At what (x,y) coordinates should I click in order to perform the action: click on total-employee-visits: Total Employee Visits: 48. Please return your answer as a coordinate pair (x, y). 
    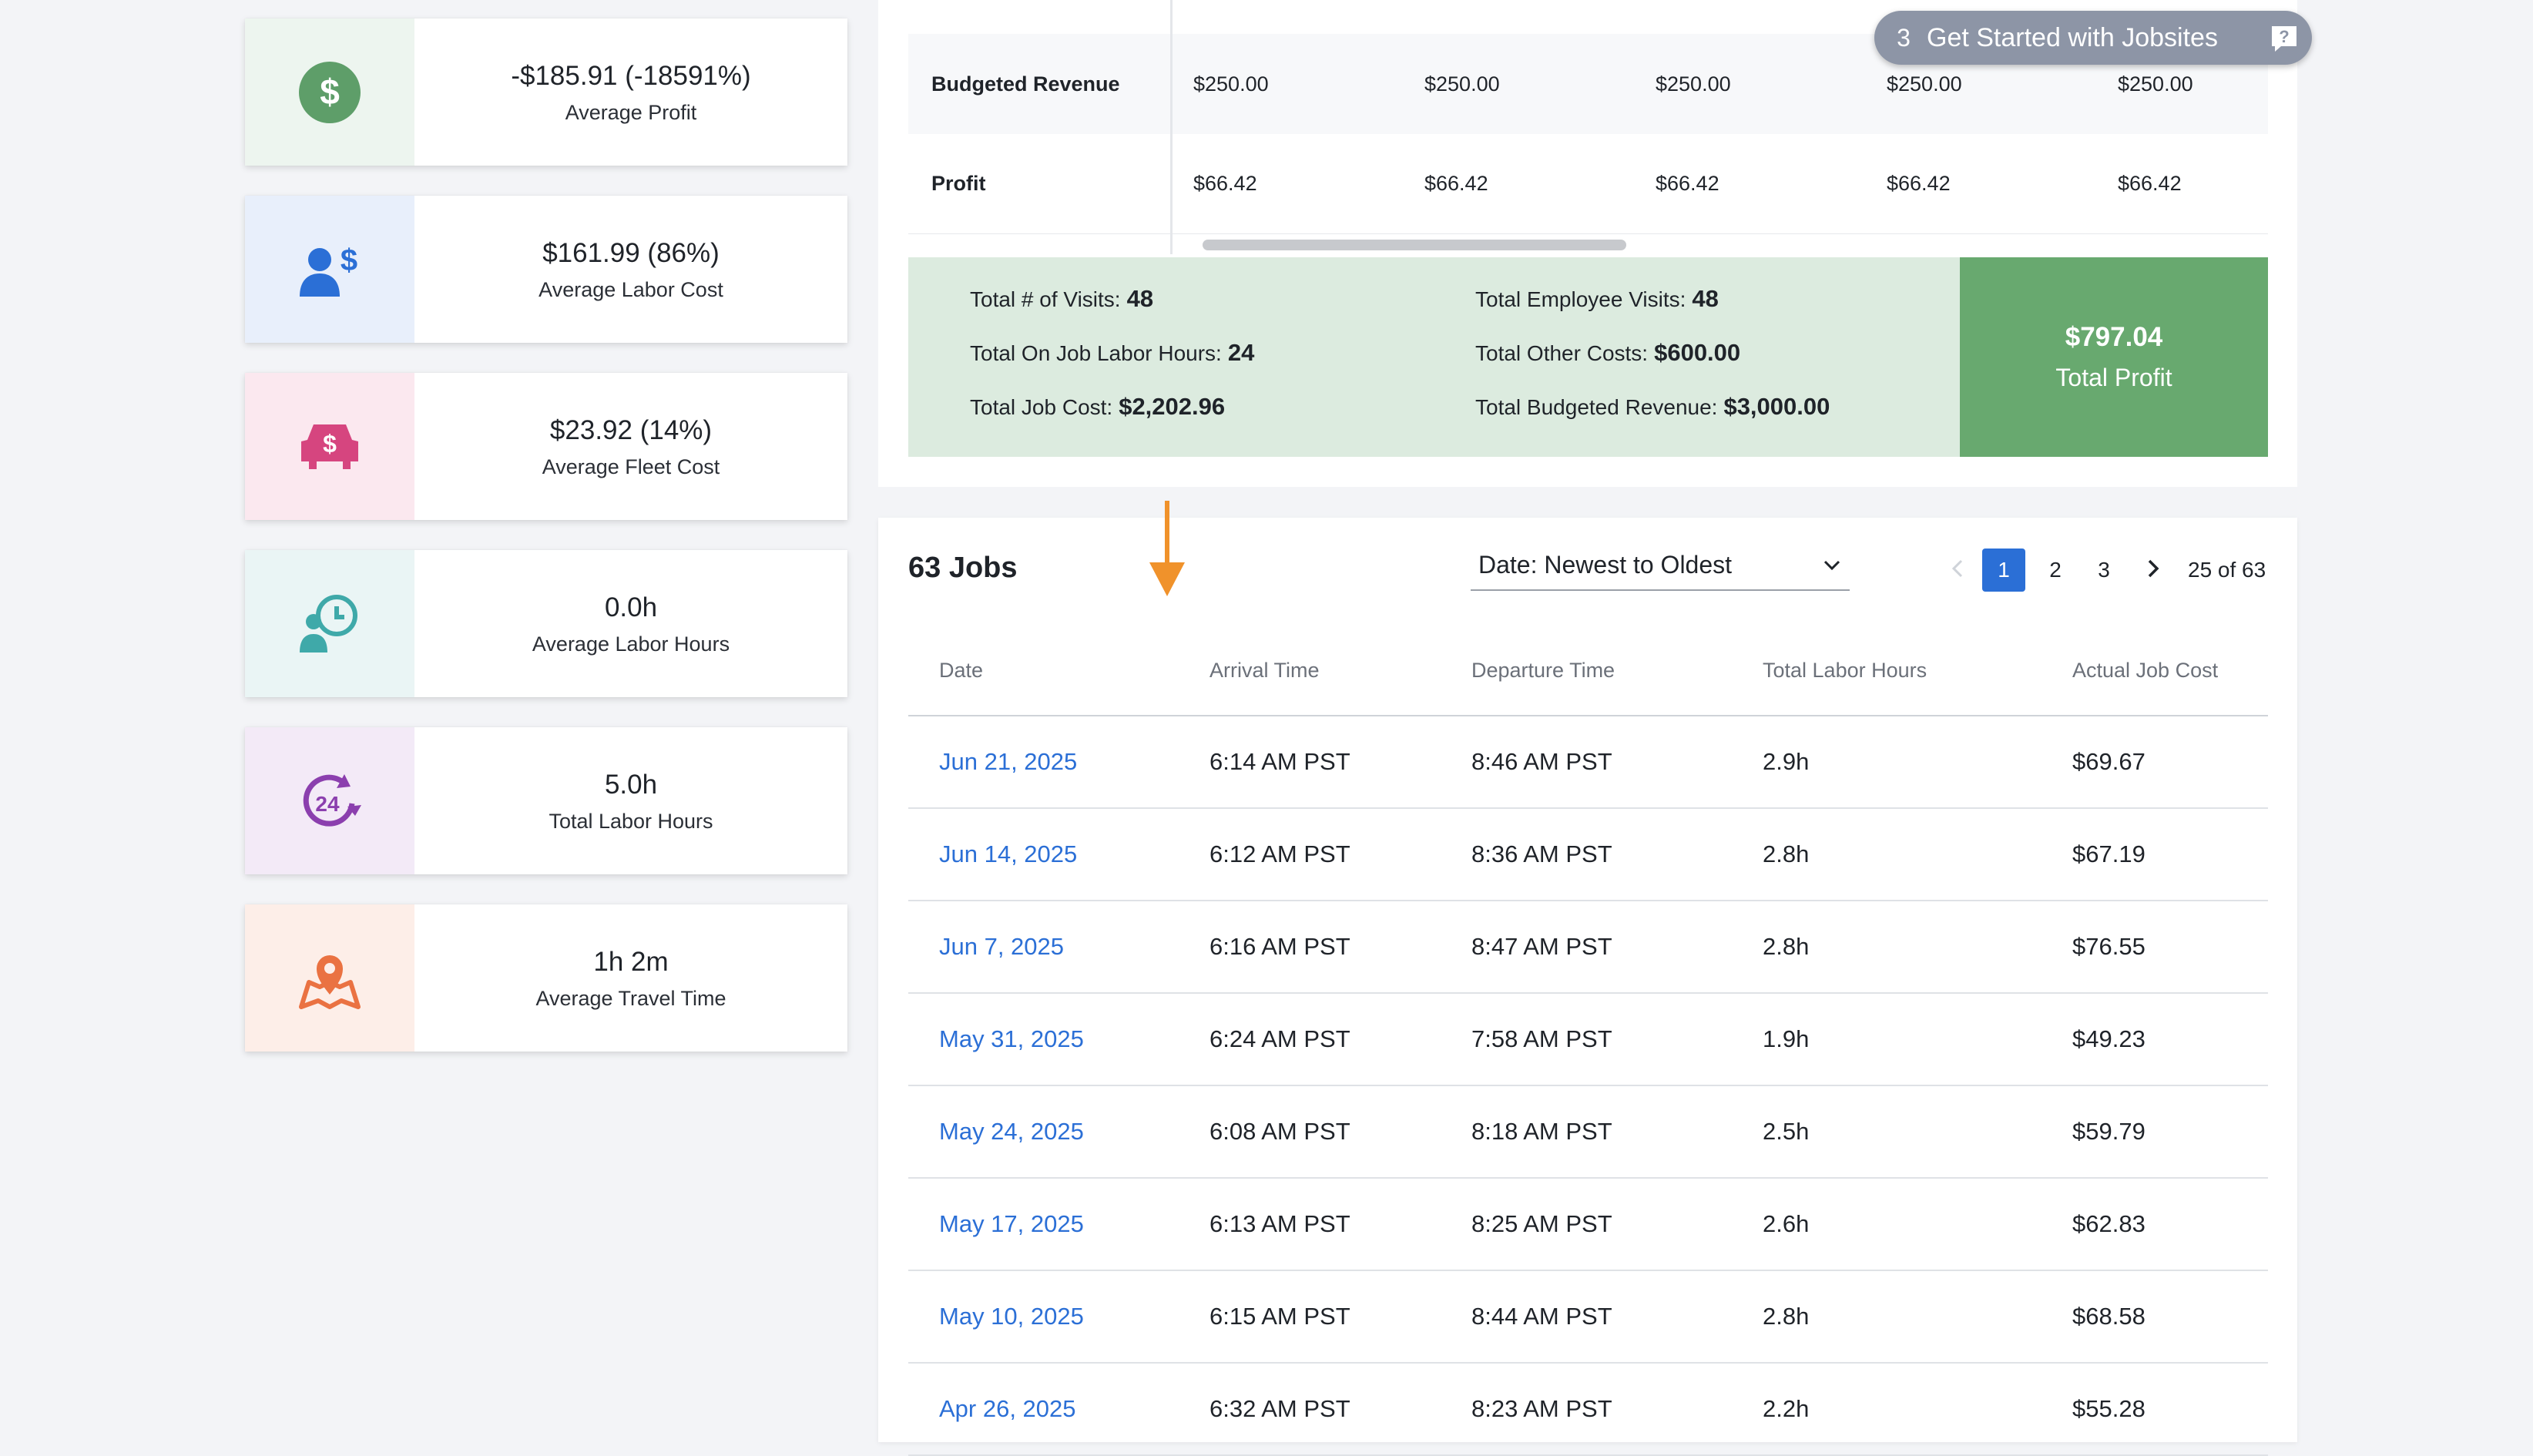
    Looking at the image, I should click on (1597, 298).